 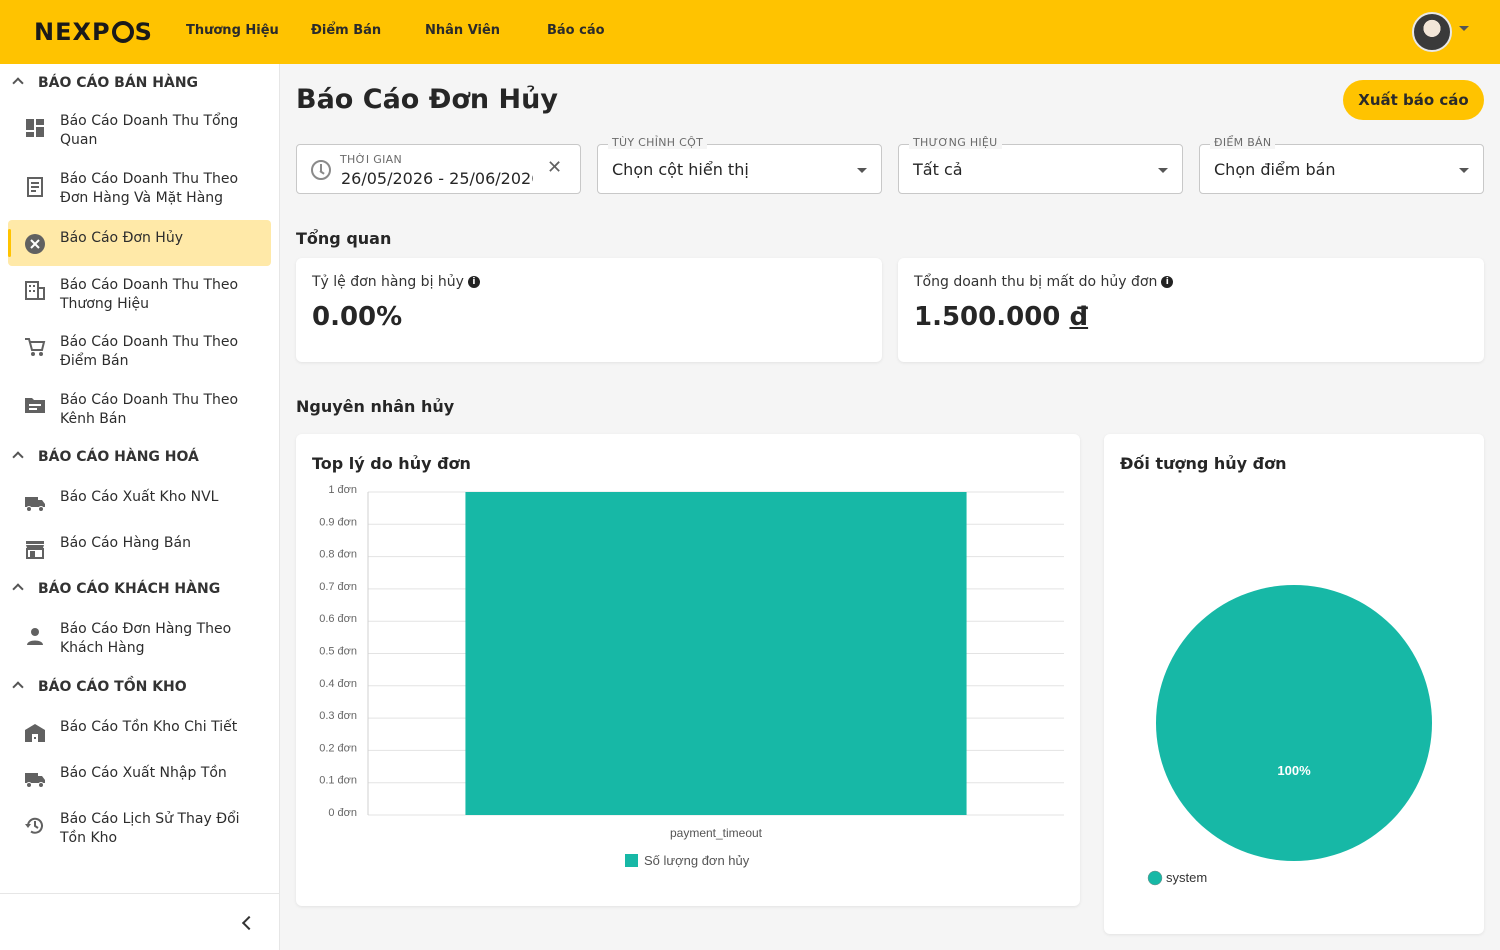 I want to click on kpi-label: Tổng doanh thu bị mất do hủy đơn i, so click(x=1044, y=282).